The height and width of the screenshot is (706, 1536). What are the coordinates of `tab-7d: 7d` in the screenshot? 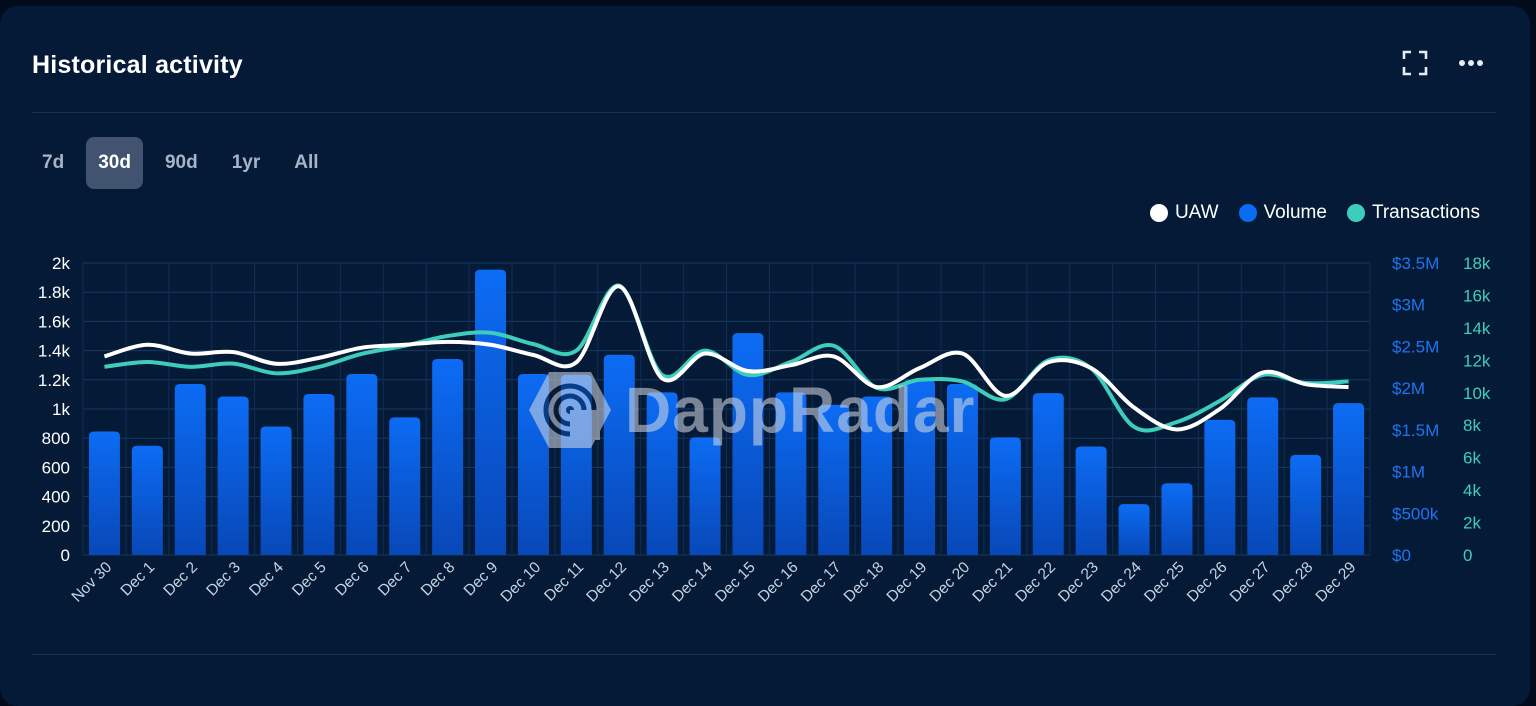 It's located at (53, 162).